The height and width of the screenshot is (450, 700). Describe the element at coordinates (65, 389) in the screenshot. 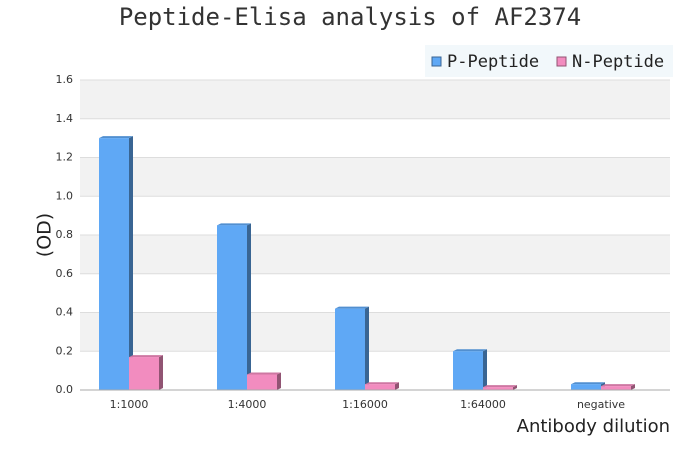

I see `y-tick-label: 0.0` at that location.